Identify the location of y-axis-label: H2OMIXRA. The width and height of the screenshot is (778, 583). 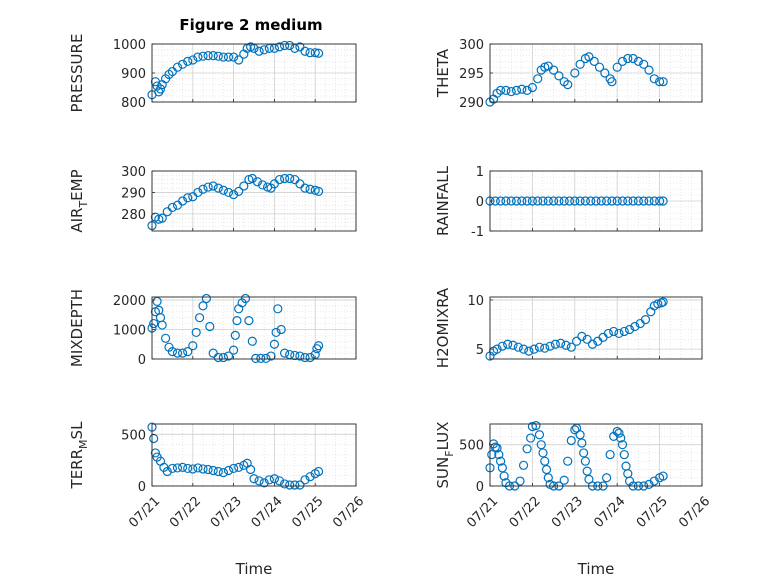
(443, 327).